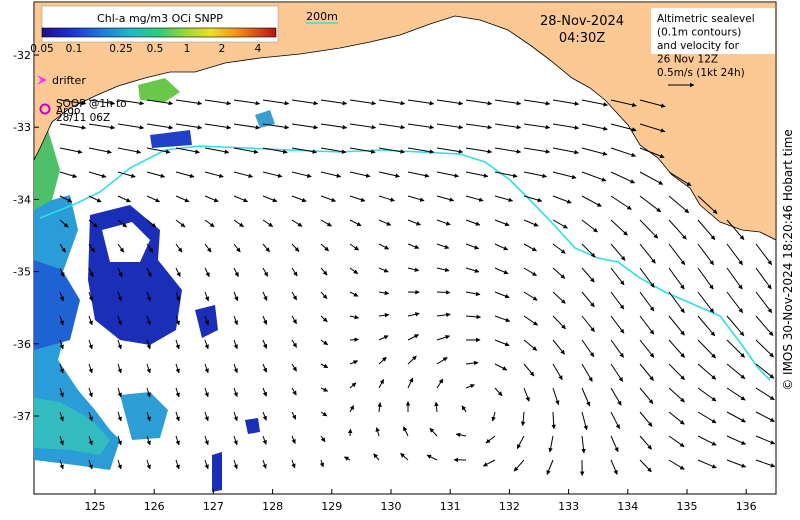 Image resolution: width=800 pixels, height=520 pixels. Describe the element at coordinates (391, 506) in the screenshot. I see `x-tick-label: 130` at that location.